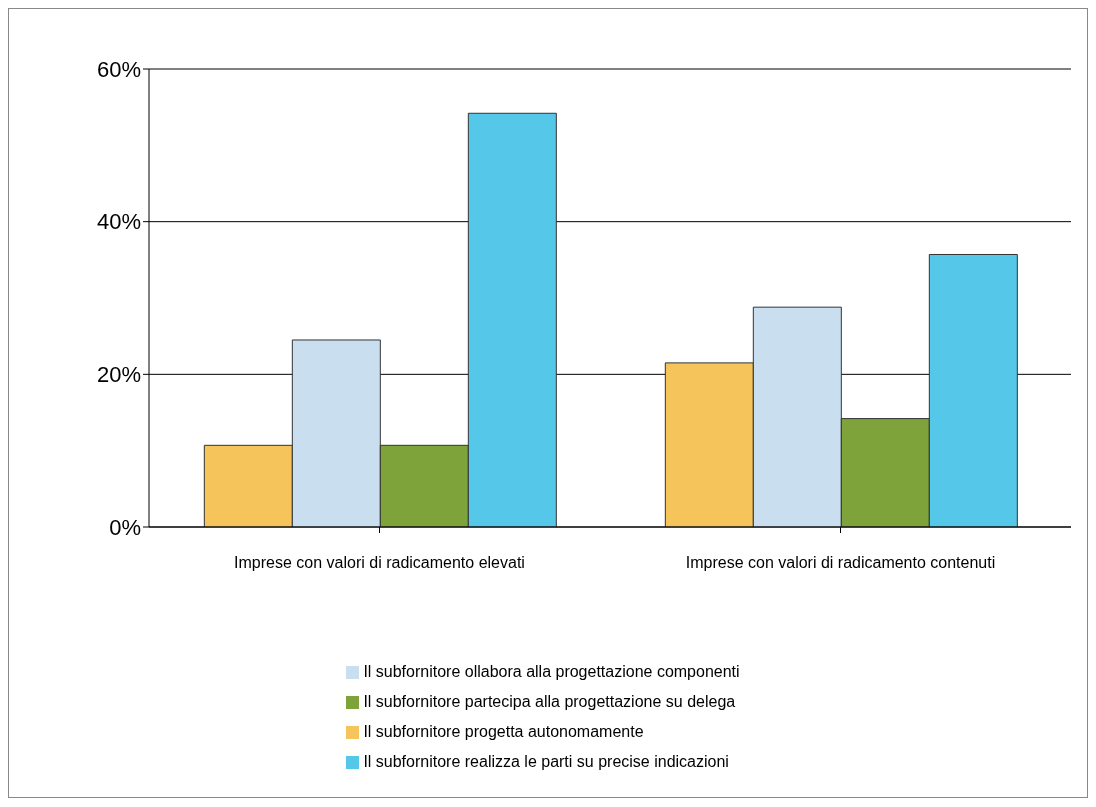 This screenshot has height=807, width=1096. Describe the element at coordinates (546, 761) in the screenshot. I see `legend-label: Il subfornitore realizza le parti su precise indicazioni` at that location.